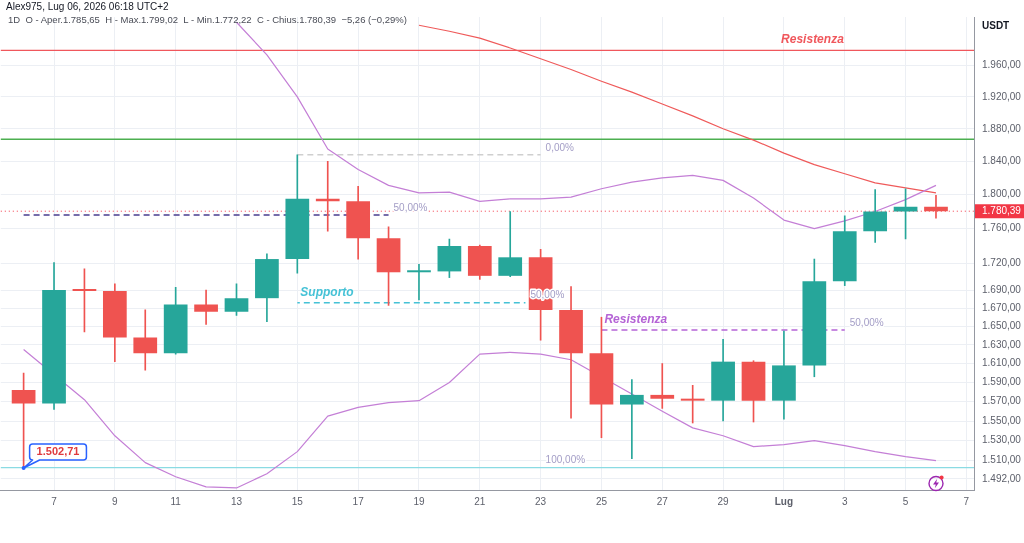  Describe the element at coordinates (1002, 228) in the screenshot. I see `y-tick-label: 1.760,00` at that location.